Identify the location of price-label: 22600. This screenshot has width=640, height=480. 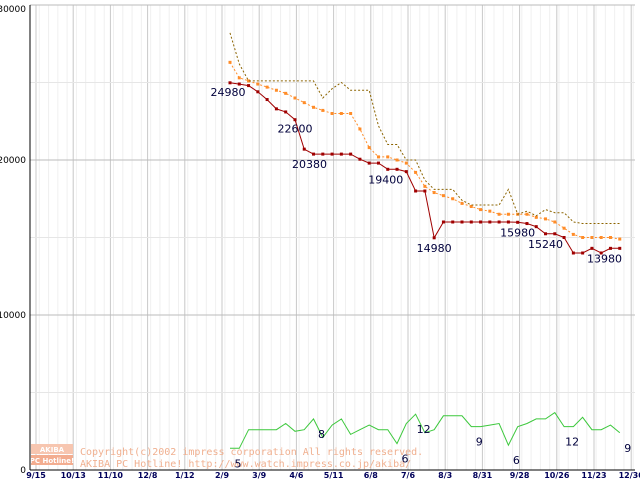
(294, 129).